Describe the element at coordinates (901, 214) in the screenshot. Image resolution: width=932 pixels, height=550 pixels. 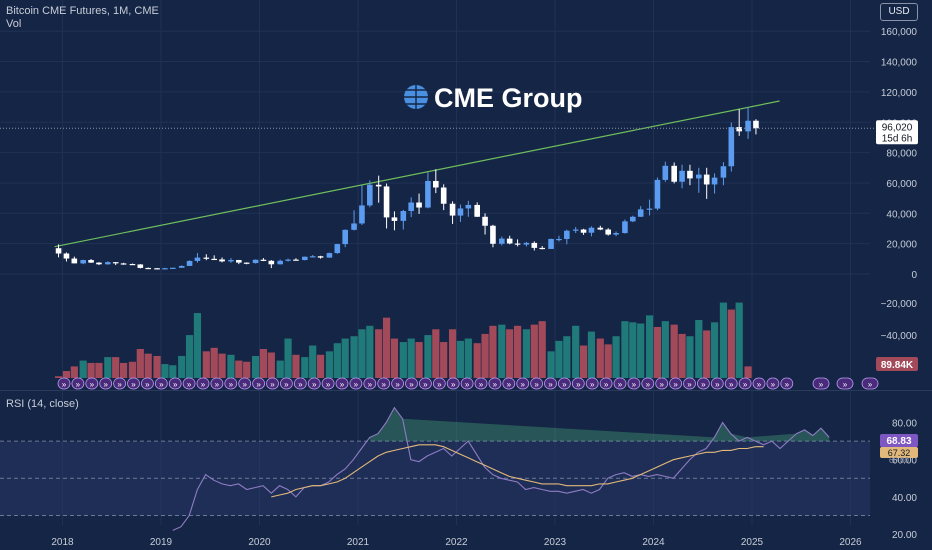
I see `price-tick-label: 40,000` at that location.